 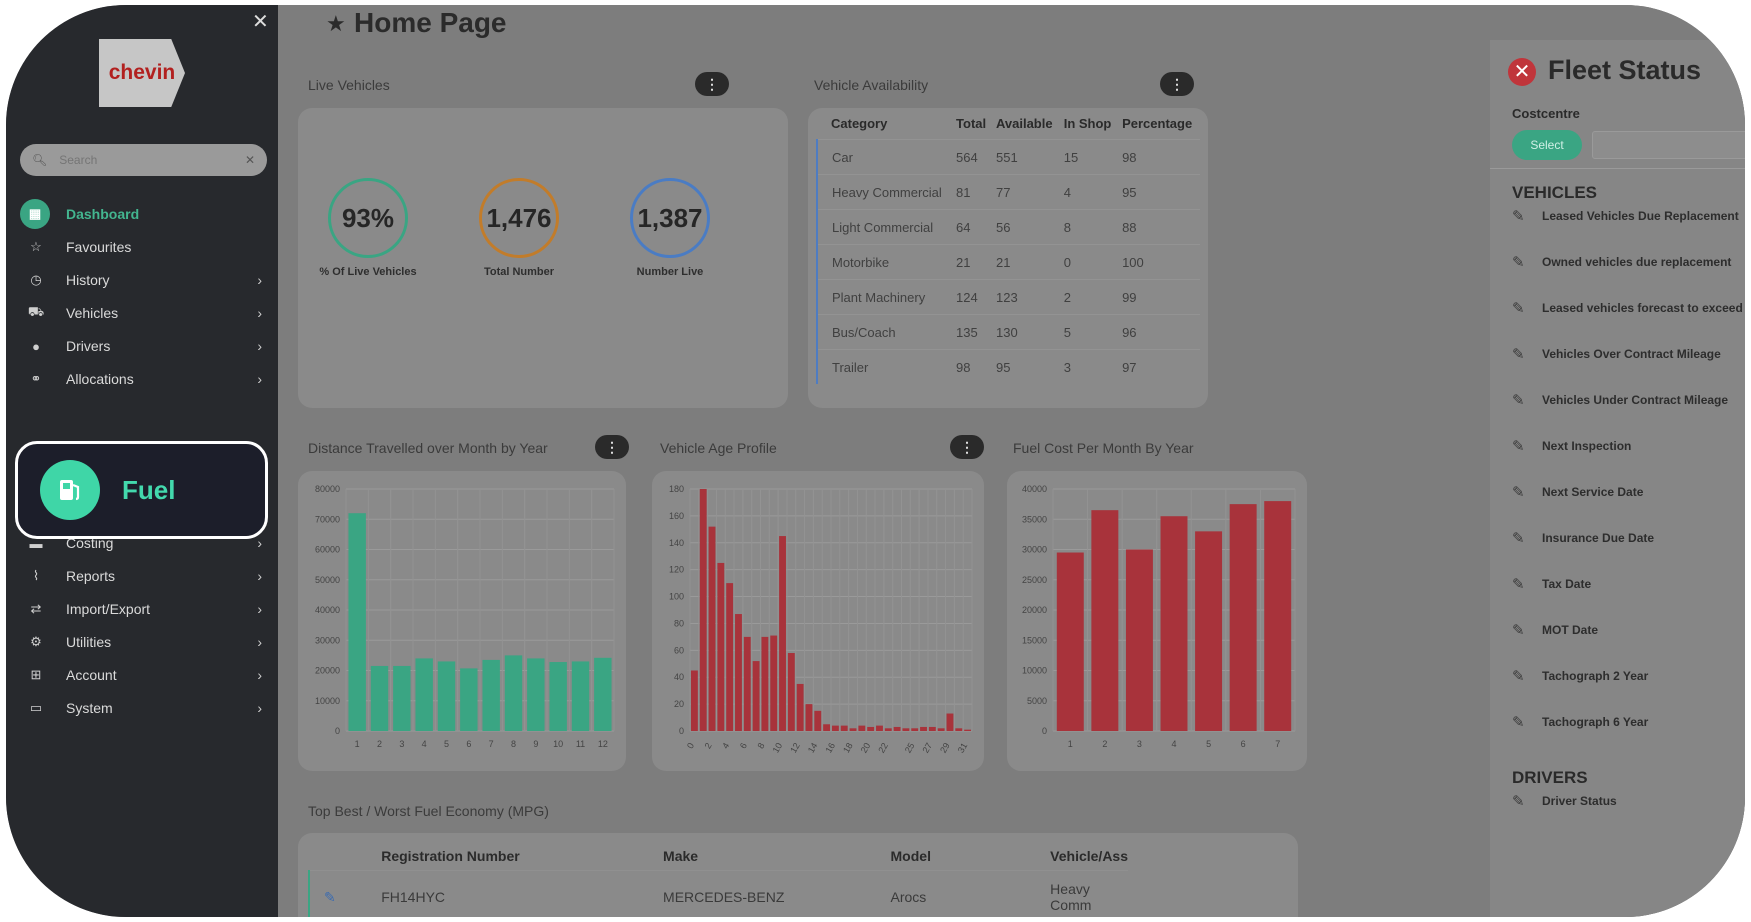 I want to click on costcentre-select-button: Select, so click(x=1547, y=145).